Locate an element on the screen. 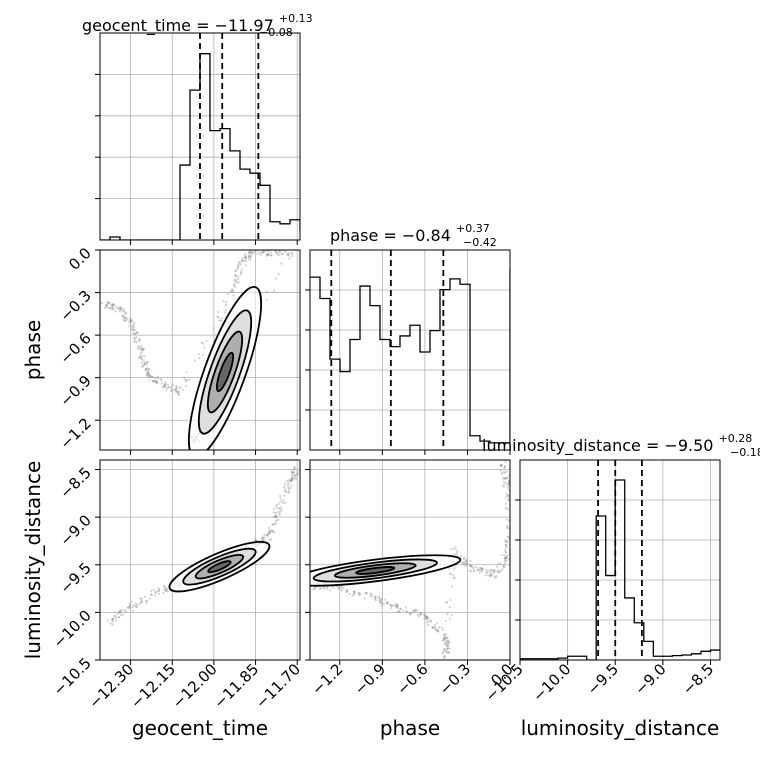  title-geocent-time-sup: +0.13 is located at coordinates (296, 18).